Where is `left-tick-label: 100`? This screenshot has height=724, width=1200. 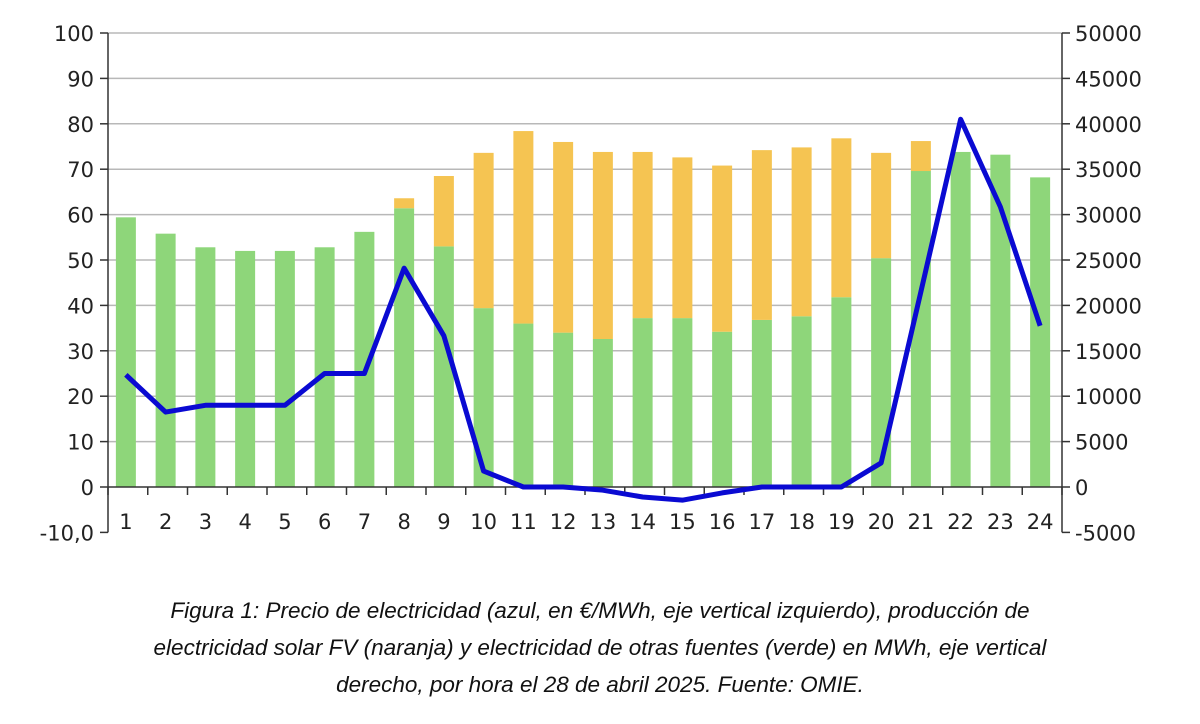
left-tick-label: 100 is located at coordinates (74, 34).